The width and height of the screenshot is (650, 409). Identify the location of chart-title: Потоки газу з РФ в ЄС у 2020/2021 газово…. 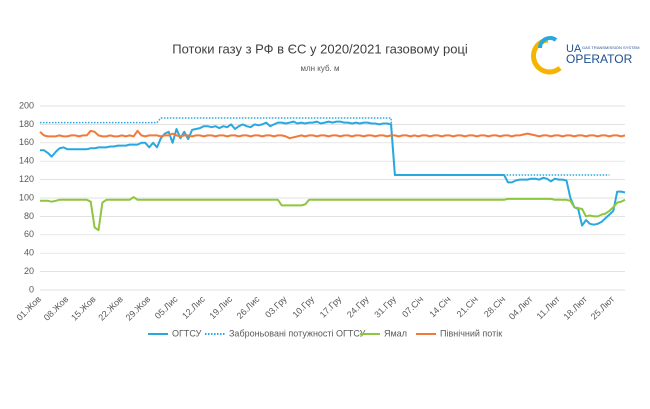
(320, 48).